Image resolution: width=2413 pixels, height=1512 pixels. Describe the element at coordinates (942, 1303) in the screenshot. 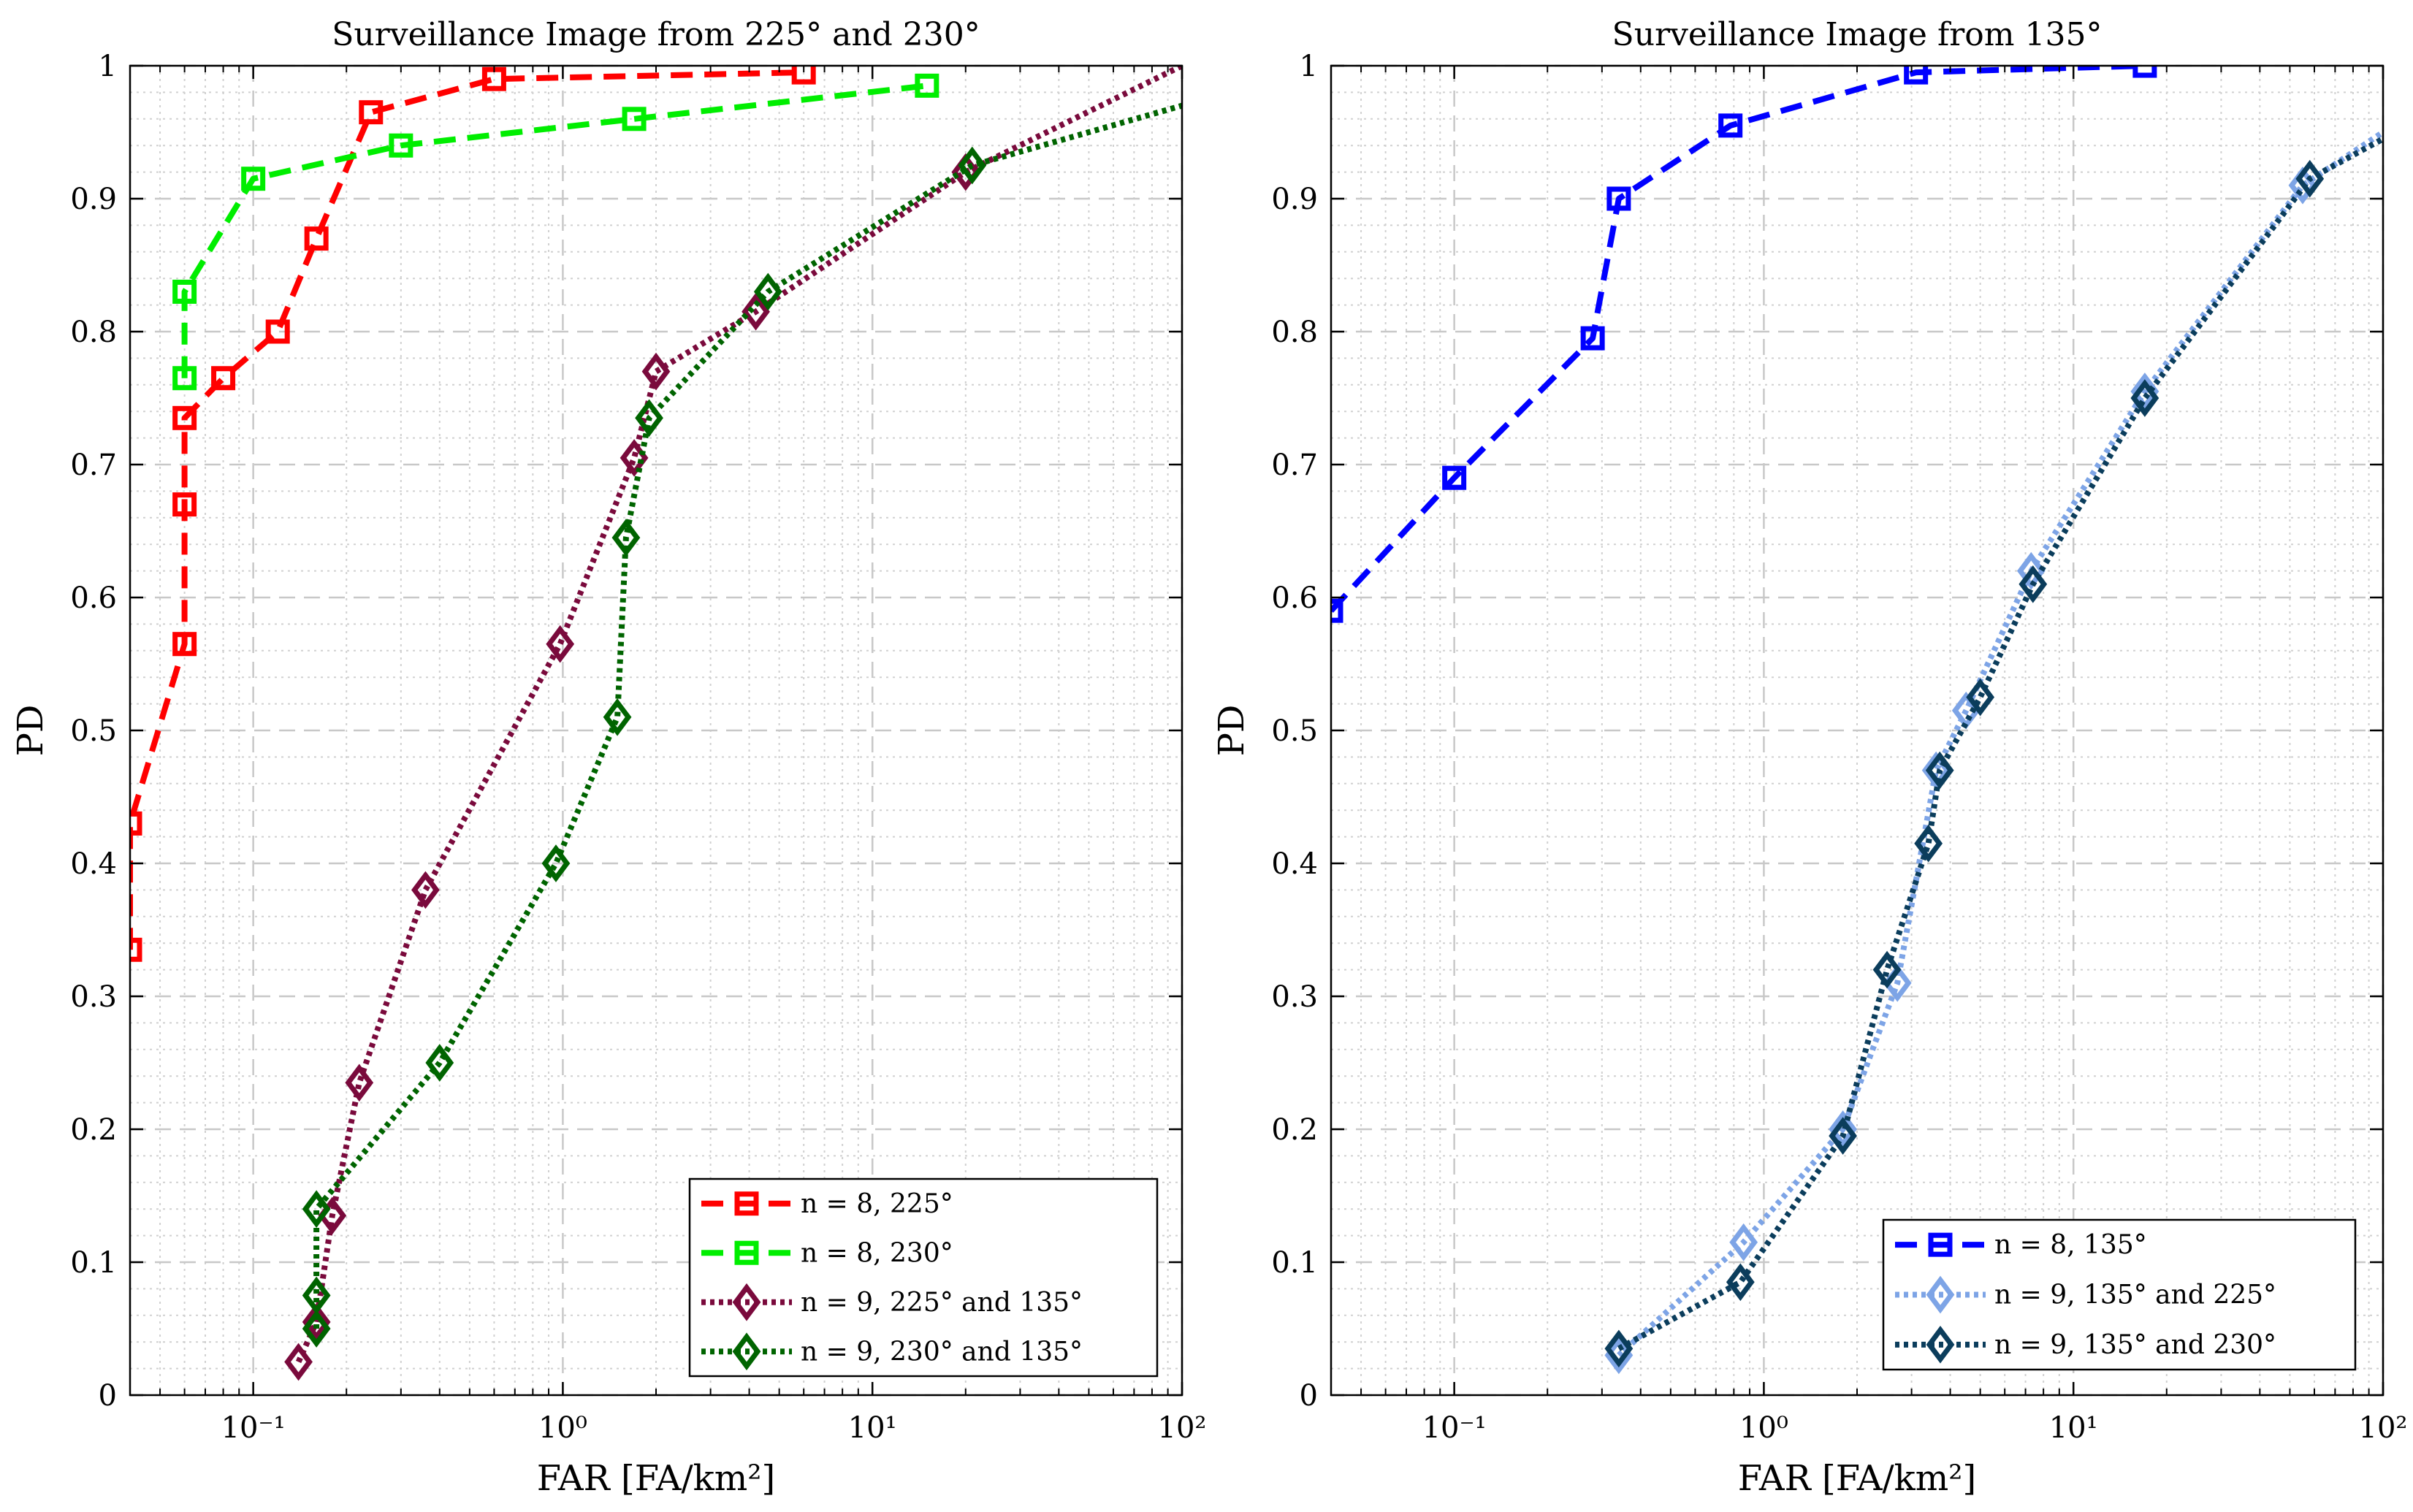

I see `legend-entry: n = 9, 225° and 135°` at that location.